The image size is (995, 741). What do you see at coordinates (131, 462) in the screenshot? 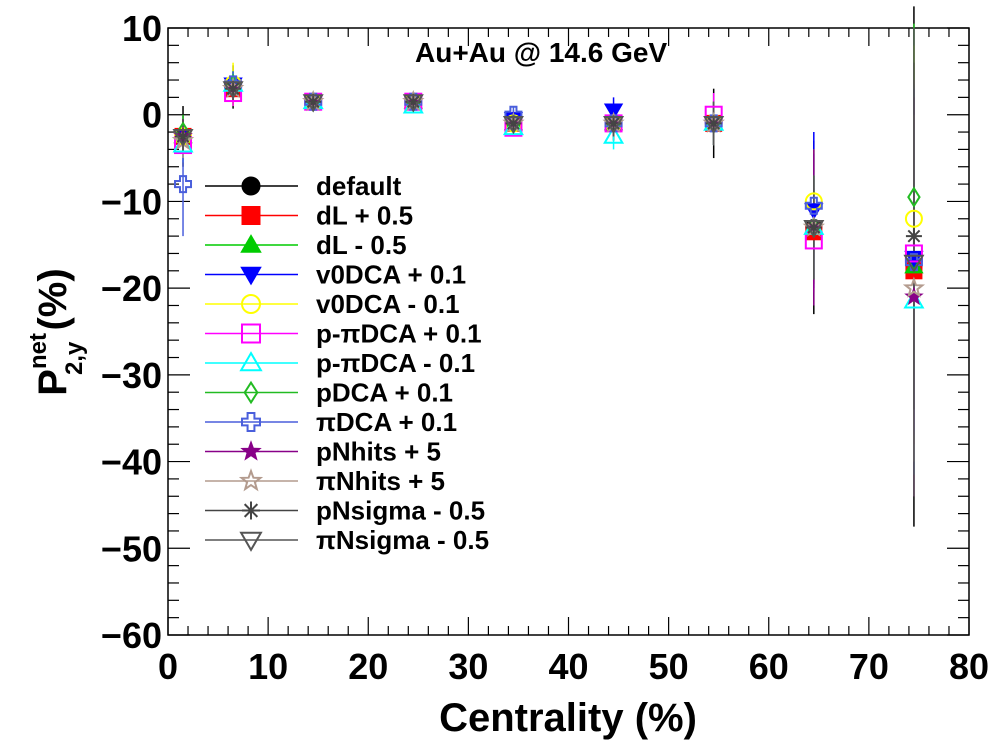
I see `y-tick-label: −40` at bounding box center [131, 462].